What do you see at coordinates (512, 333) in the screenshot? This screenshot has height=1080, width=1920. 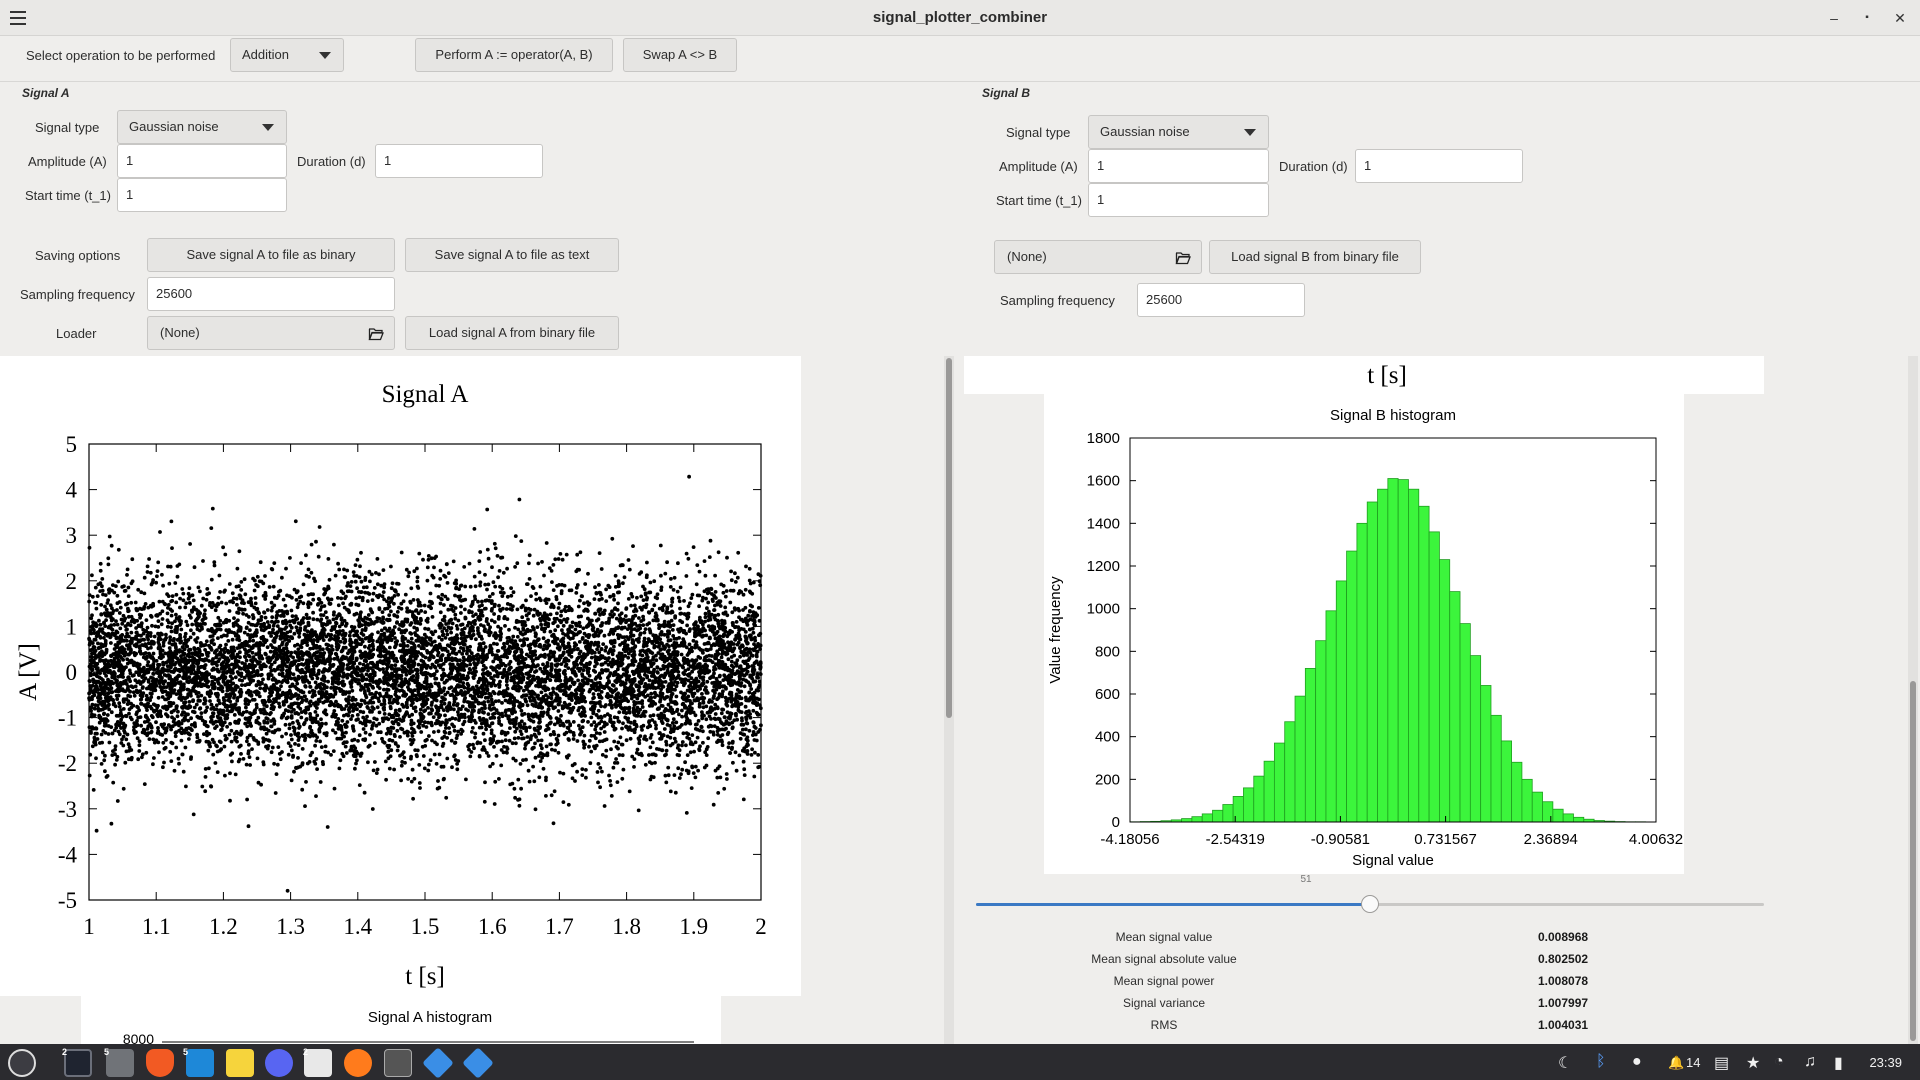 I see `load-signal-a-button: Load signal A from binary file` at bounding box center [512, 333].